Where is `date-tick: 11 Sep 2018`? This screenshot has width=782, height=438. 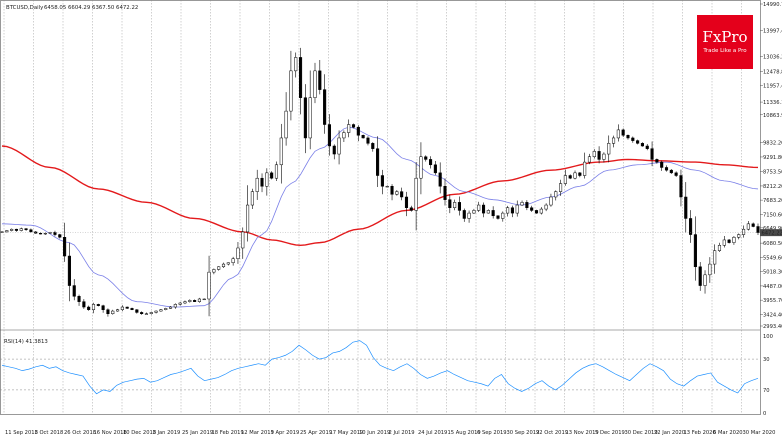 date-tick: 11 Sep 2018 is located at coordinates (21, 433).